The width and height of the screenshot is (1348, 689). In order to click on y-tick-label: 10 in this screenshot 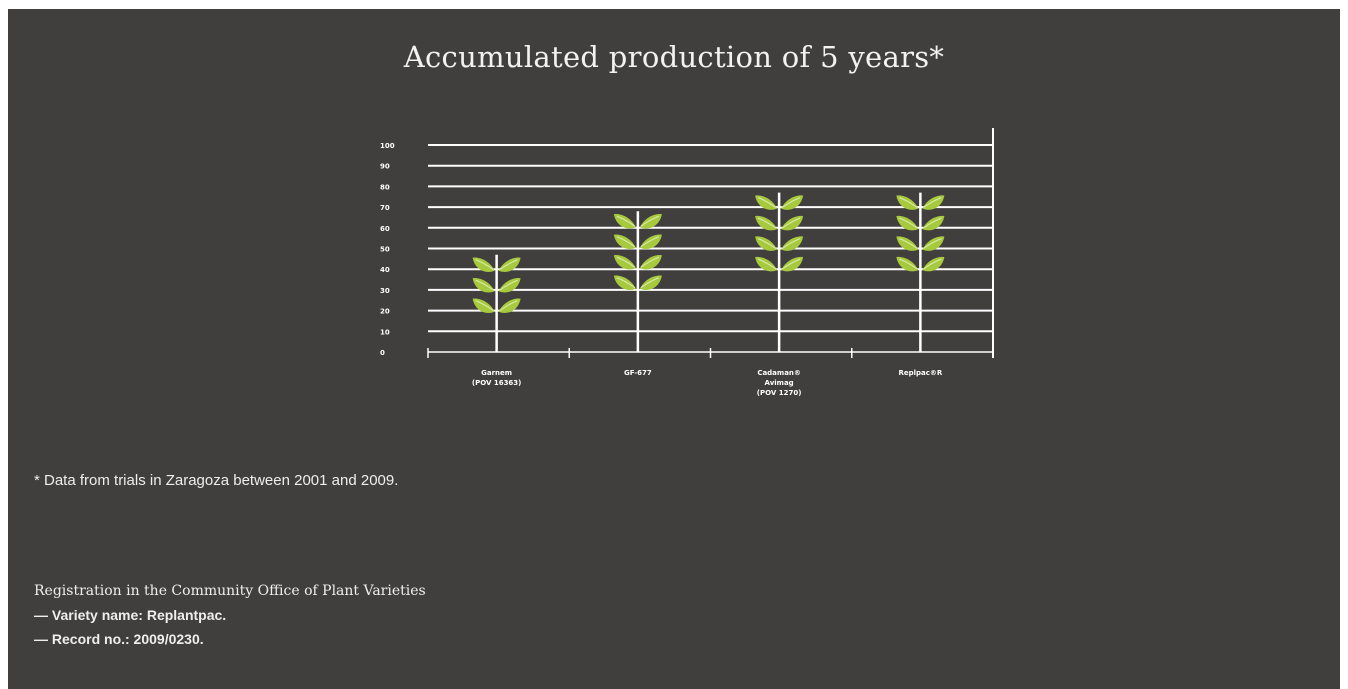, I will do `click(385, 332)`.